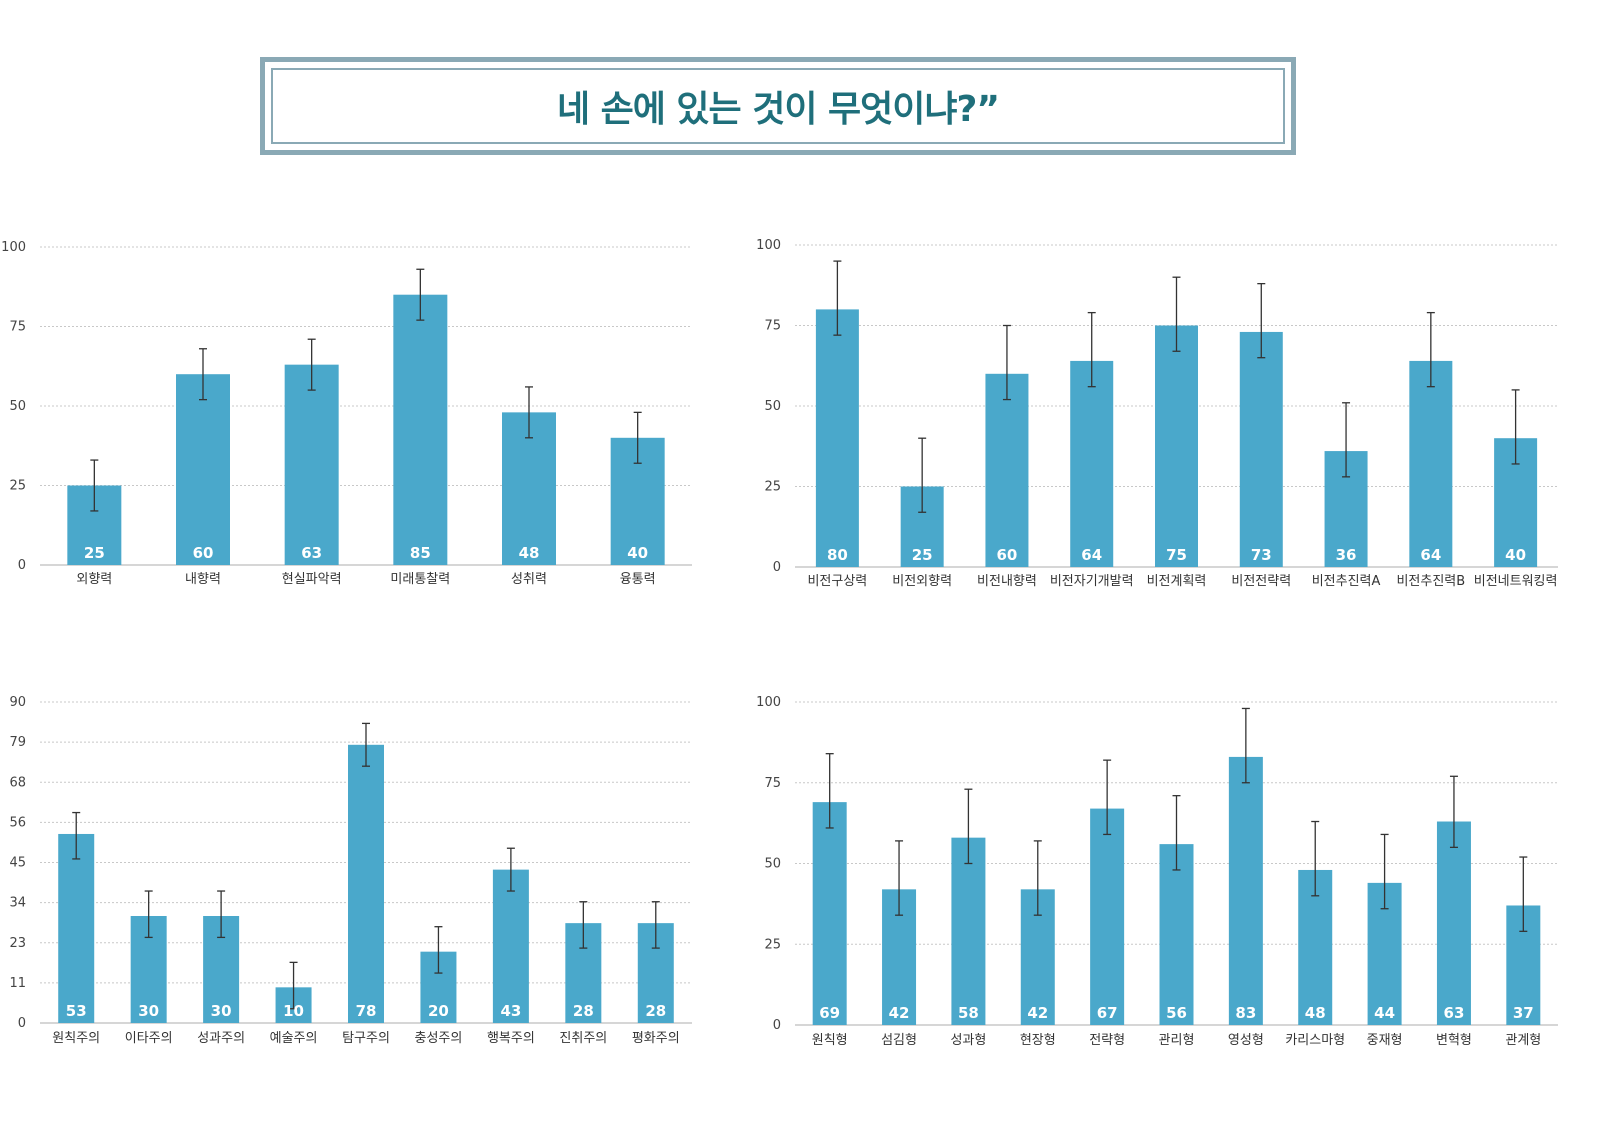 The width and height of the screenshot is (1600, 1146). What do you see at coordinates (583, 1038) in the screenshot?
I see `category-label: 진취주의` at bounding box center [583, 1038].